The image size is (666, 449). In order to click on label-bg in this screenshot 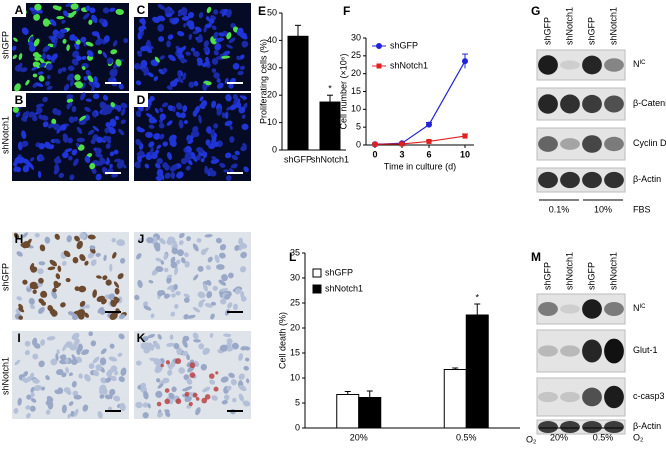, I will do `click(141, 10)`.